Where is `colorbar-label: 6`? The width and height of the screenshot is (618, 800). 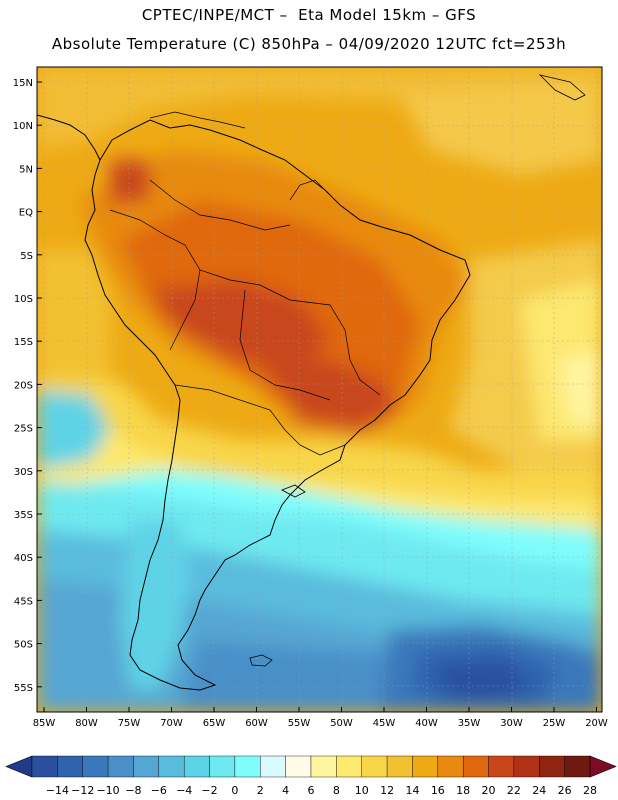
colorbar-label: 6 is located at coordinates (311, 790).